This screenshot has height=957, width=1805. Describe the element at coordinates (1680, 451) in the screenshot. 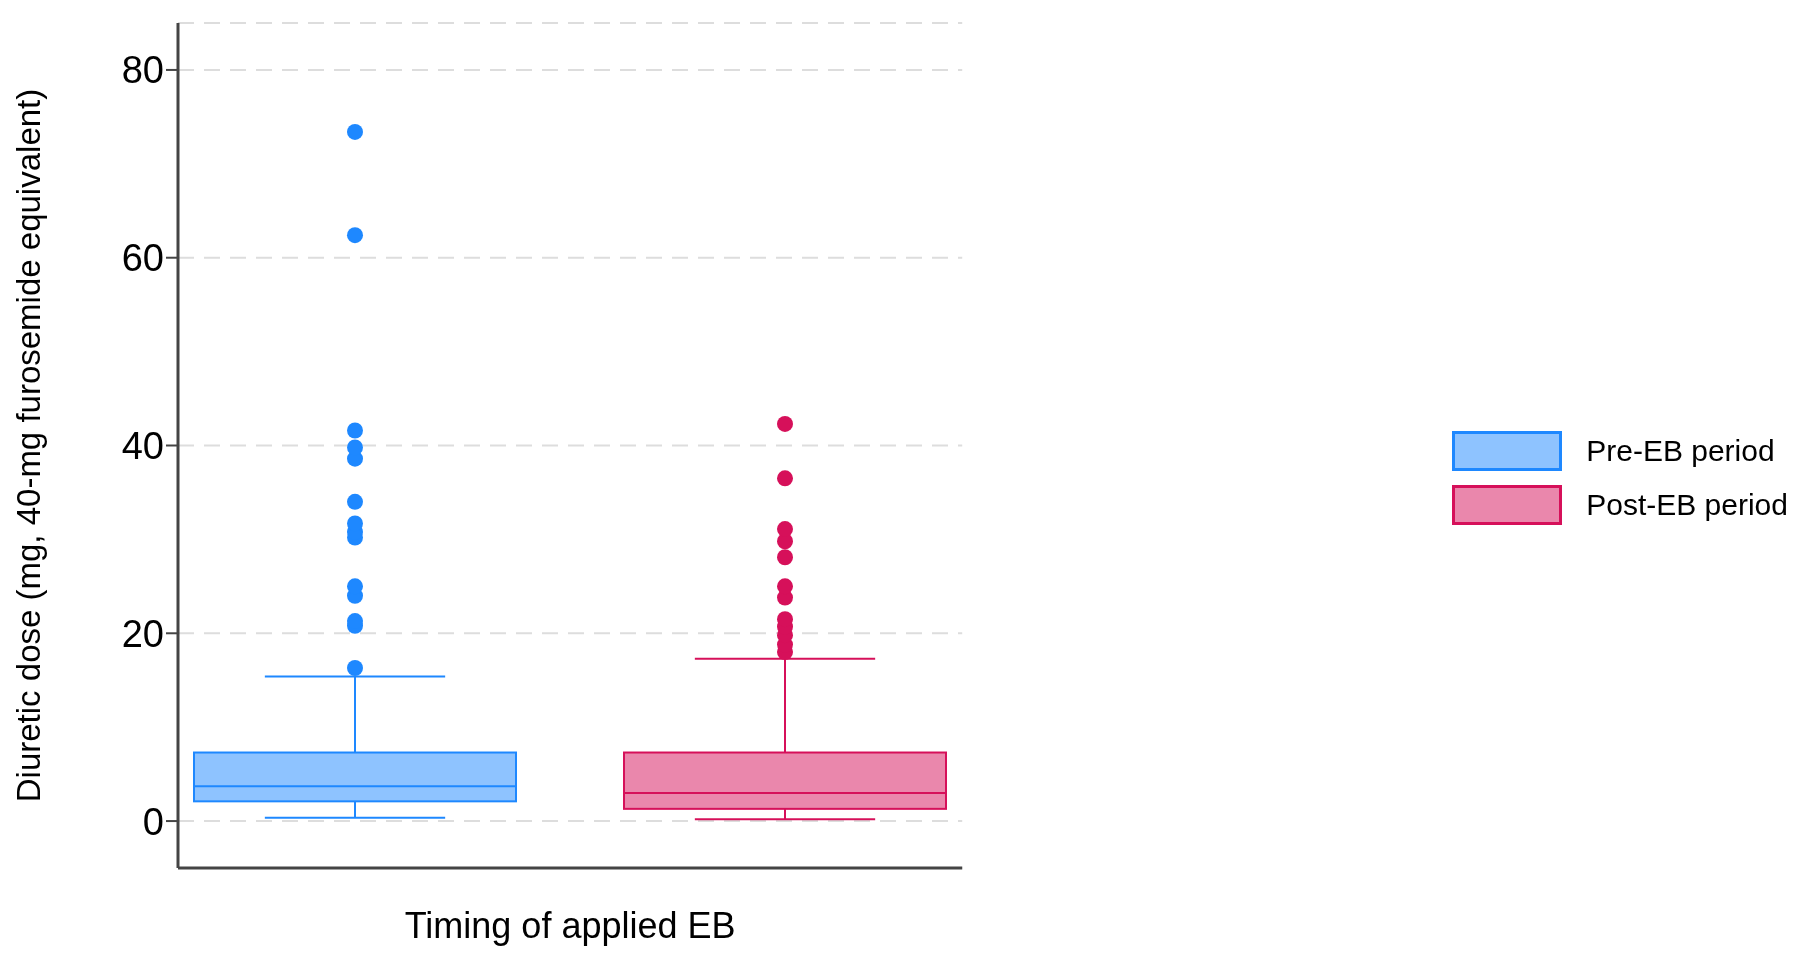

I see `legend-label: Pre-EB period` at that location.